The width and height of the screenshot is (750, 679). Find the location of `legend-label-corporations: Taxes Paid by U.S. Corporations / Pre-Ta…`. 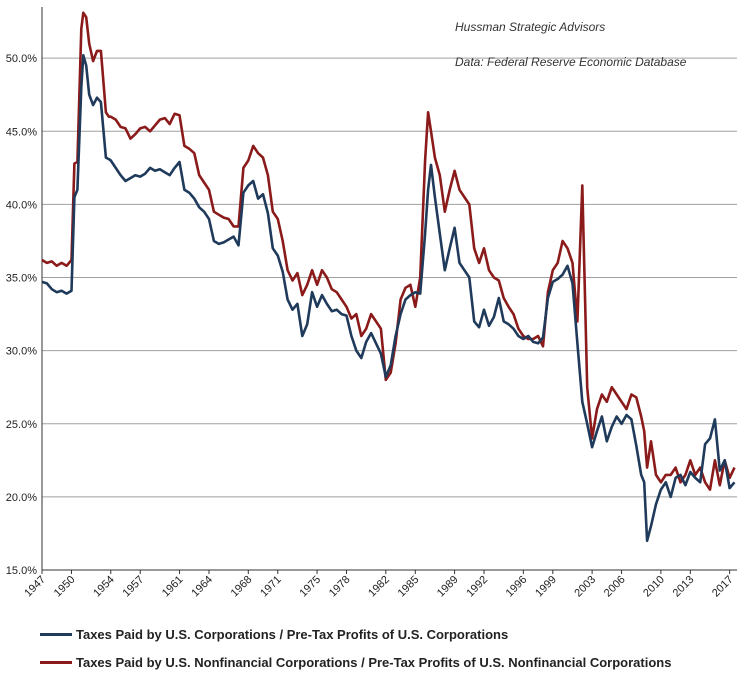

legend-label-corporations: Taxes Paid by U.S. Corporations / Pre-Ta… is located at coordinates (292, 634).